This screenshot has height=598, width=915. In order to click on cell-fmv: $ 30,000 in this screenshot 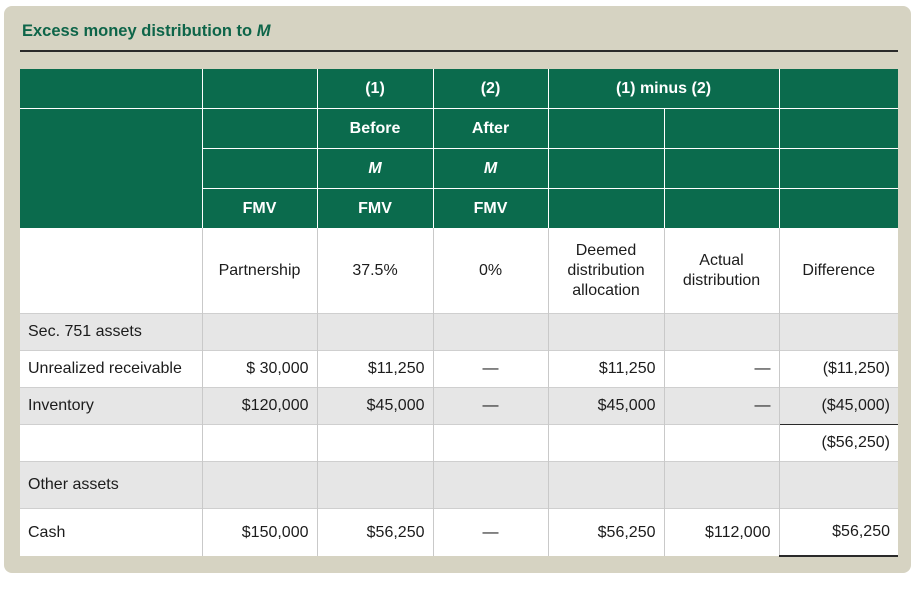, I will do `click(259, 369)`.